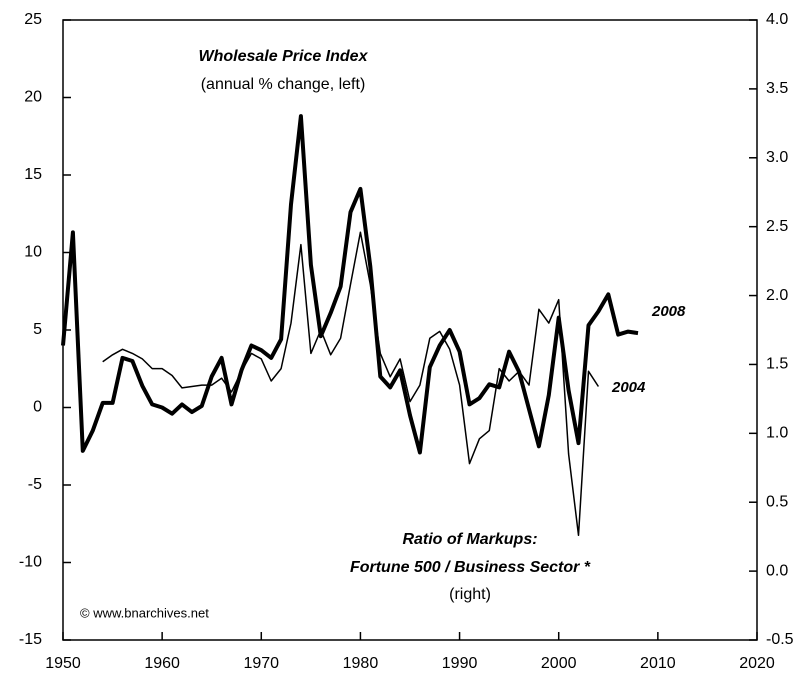  I want to click on y2-tick-label: 3.0, so click(777, 157).